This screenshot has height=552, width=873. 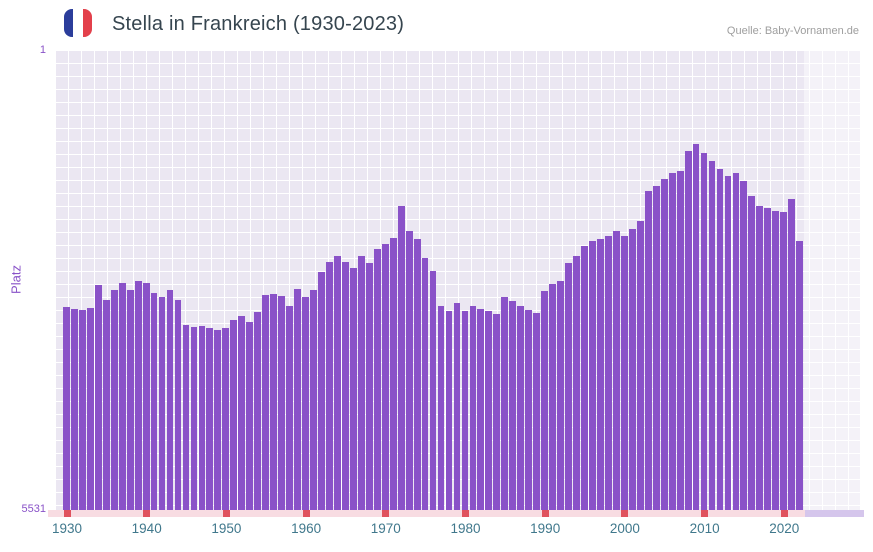 What do you see at coordinates (297, 399) in the screenshot?
I see `bar-1959` at bounding box center [297, 399].